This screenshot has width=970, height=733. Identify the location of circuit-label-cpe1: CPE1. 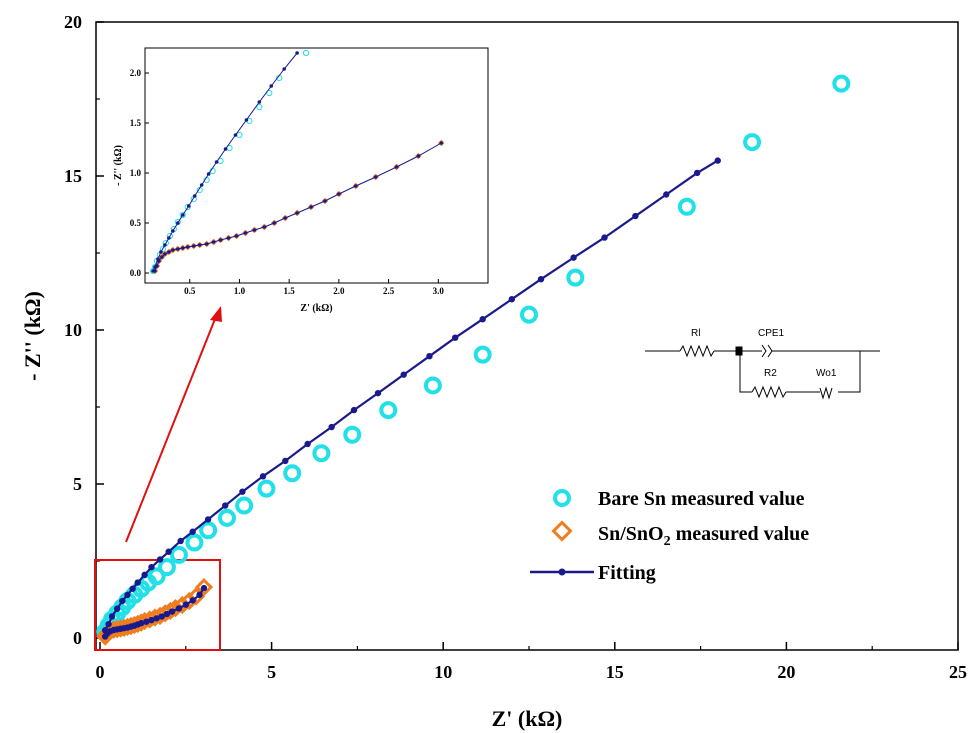
(771, 333).